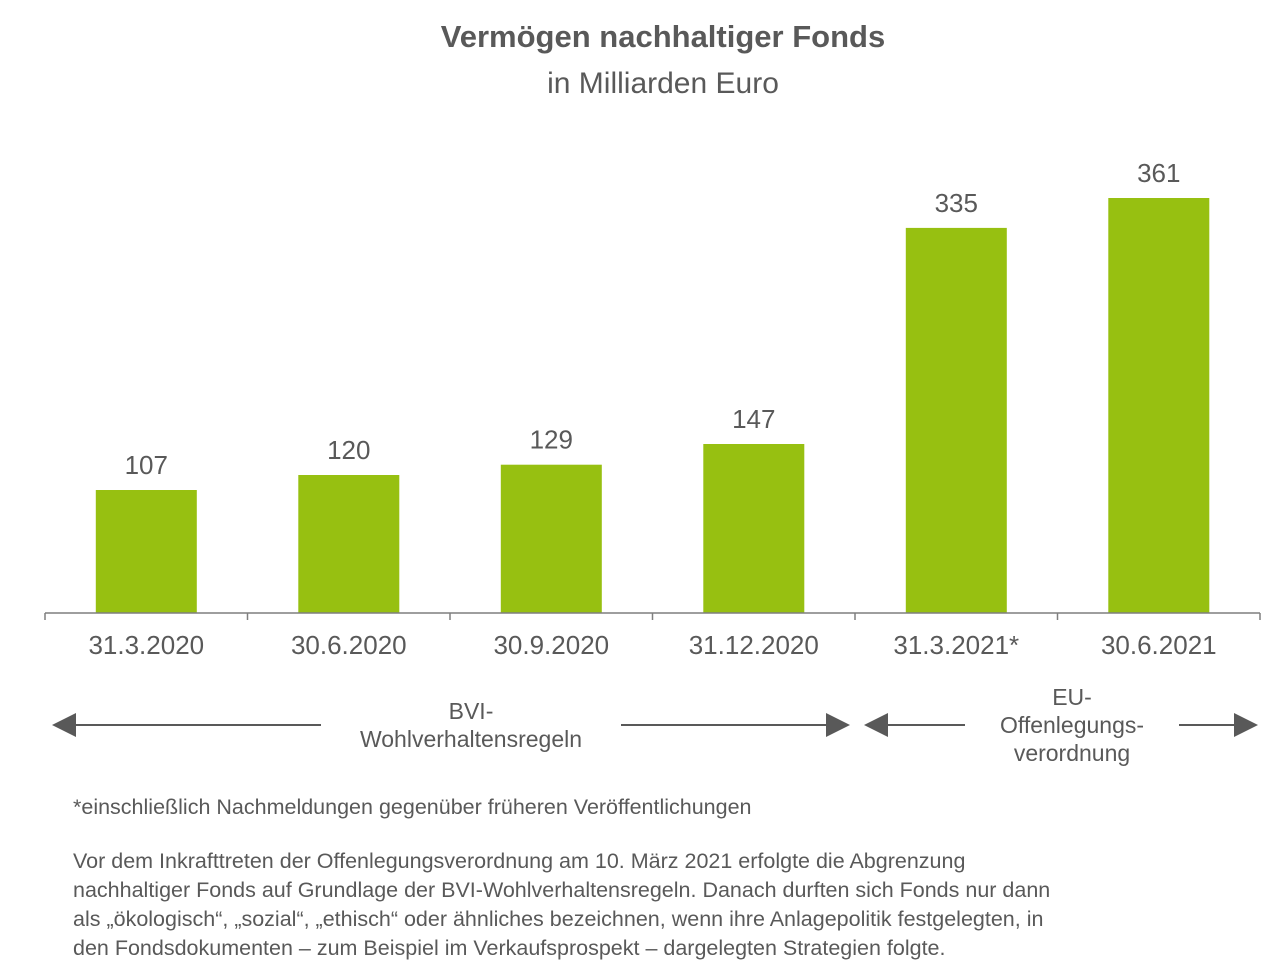  What do you see at coordinates (551, 440) in the screenshot?
I see `value-label: 129` at bounding box center [551, 440].